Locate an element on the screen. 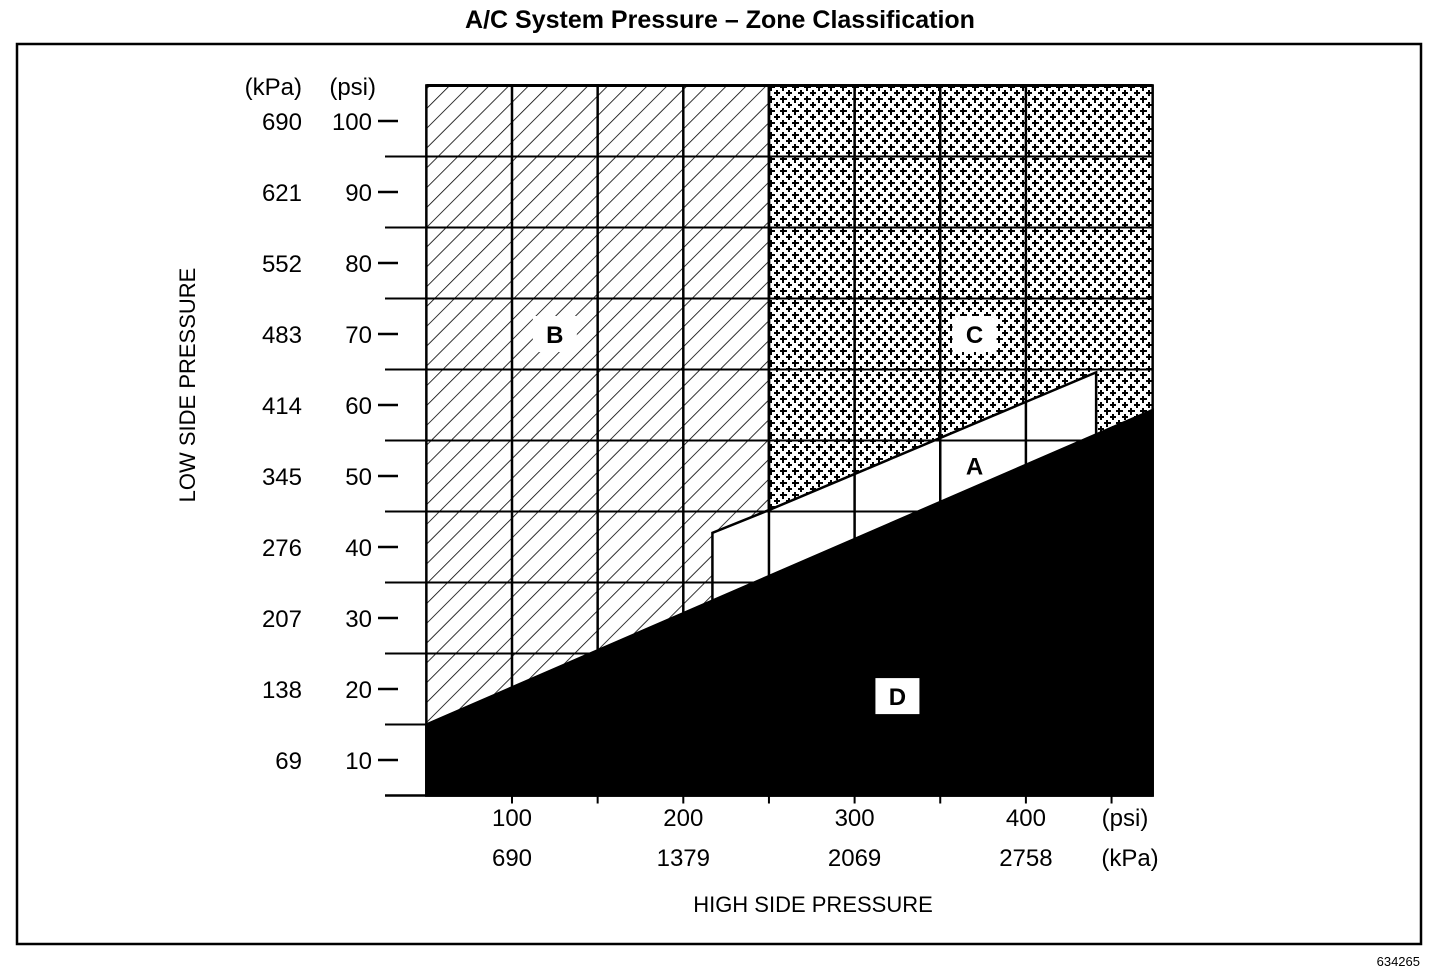 This screenshot has width=1456, height=976. zone-label-b: B is located at coordinates (554, 335).